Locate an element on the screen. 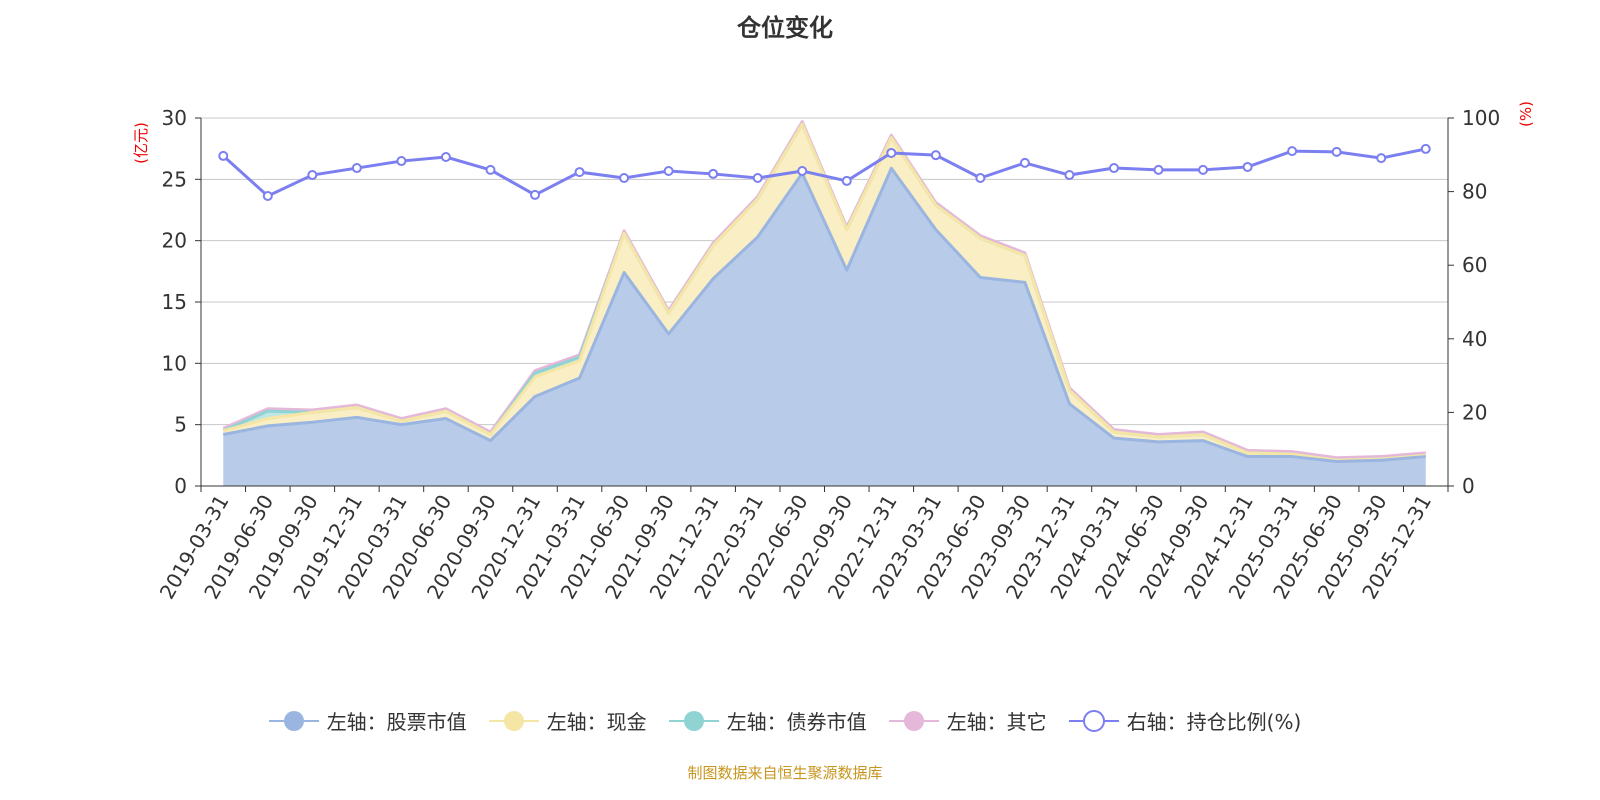  right-axis-tick-label: 40 is located at coordinates (1474, 339).